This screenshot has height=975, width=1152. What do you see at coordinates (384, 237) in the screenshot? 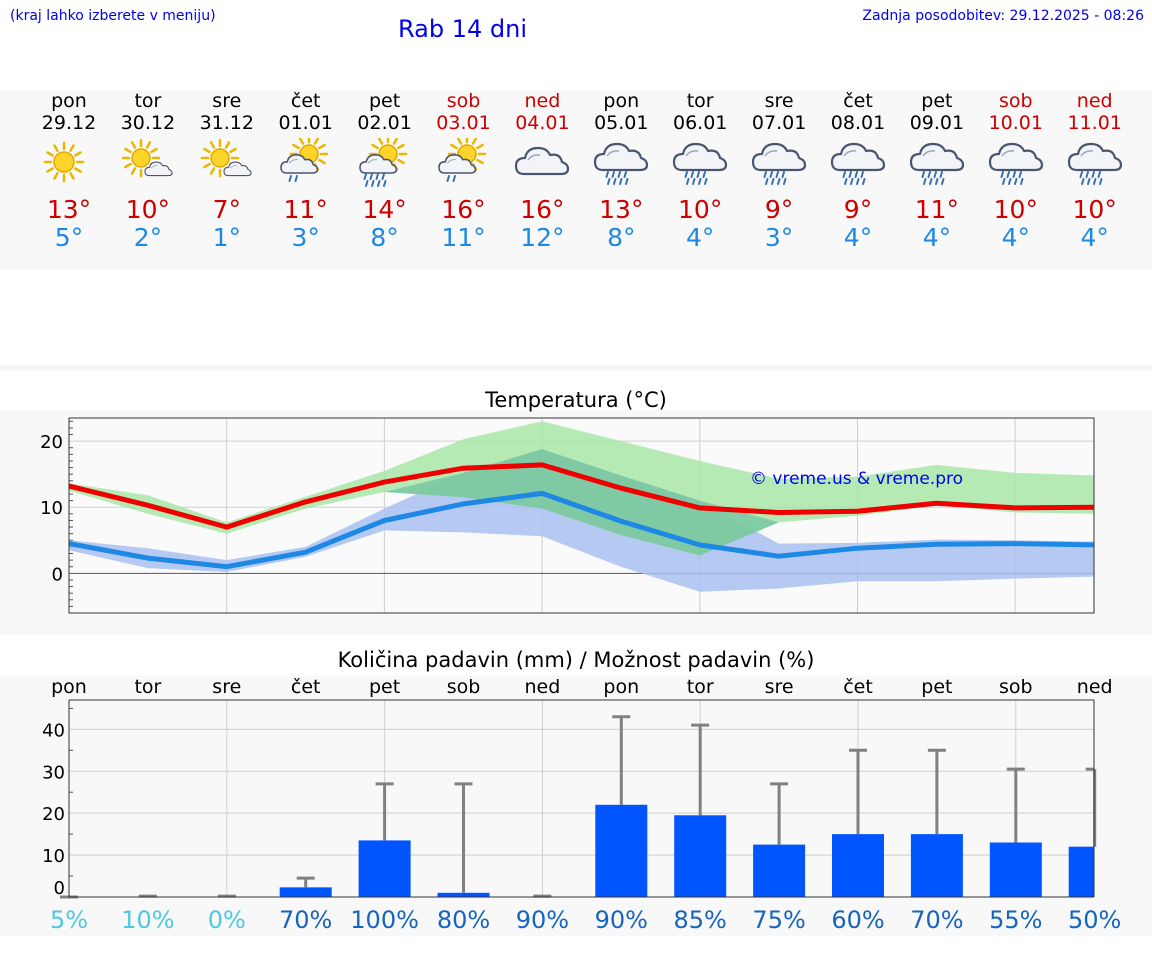
I see `min-temp: 8°` at bounding box center [384, 237].